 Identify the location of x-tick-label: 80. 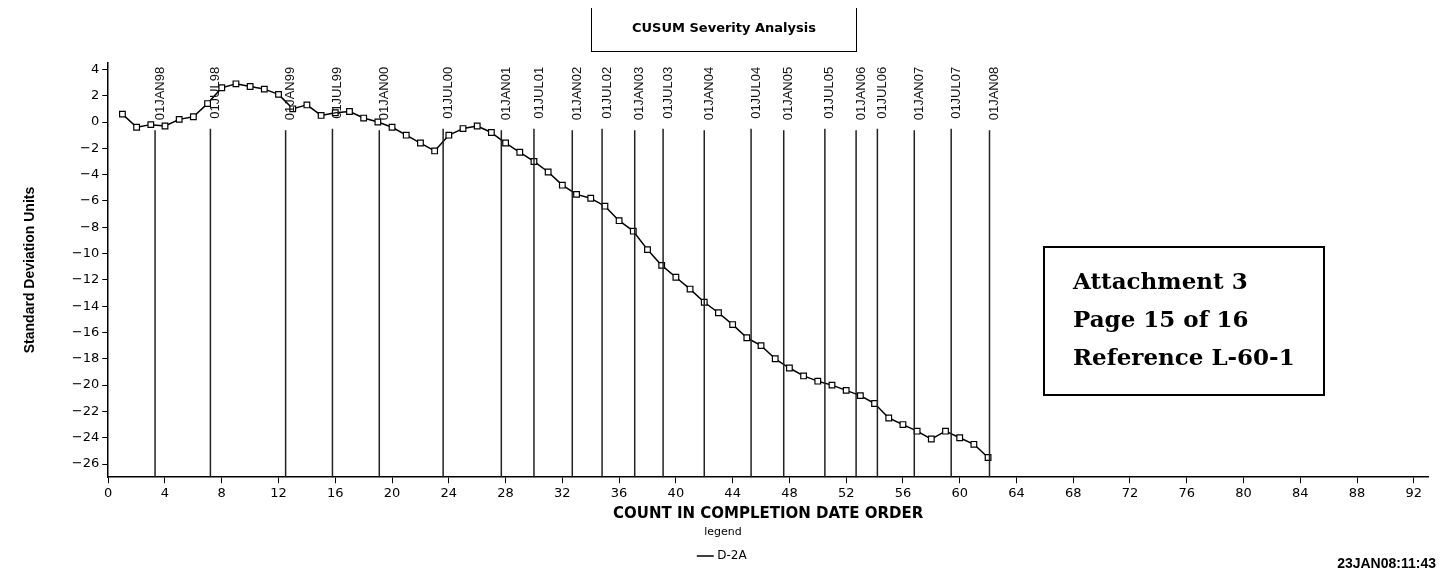
(1243, 493).